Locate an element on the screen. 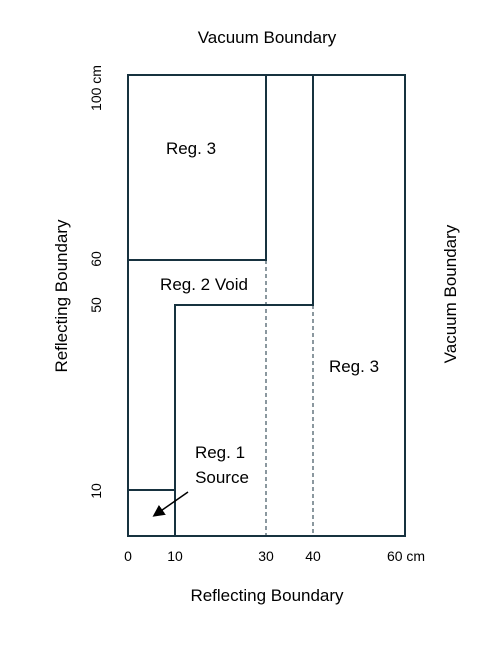 The image size is (498, 645). x-tick-30: 30 is located at coordinates (266, 556).